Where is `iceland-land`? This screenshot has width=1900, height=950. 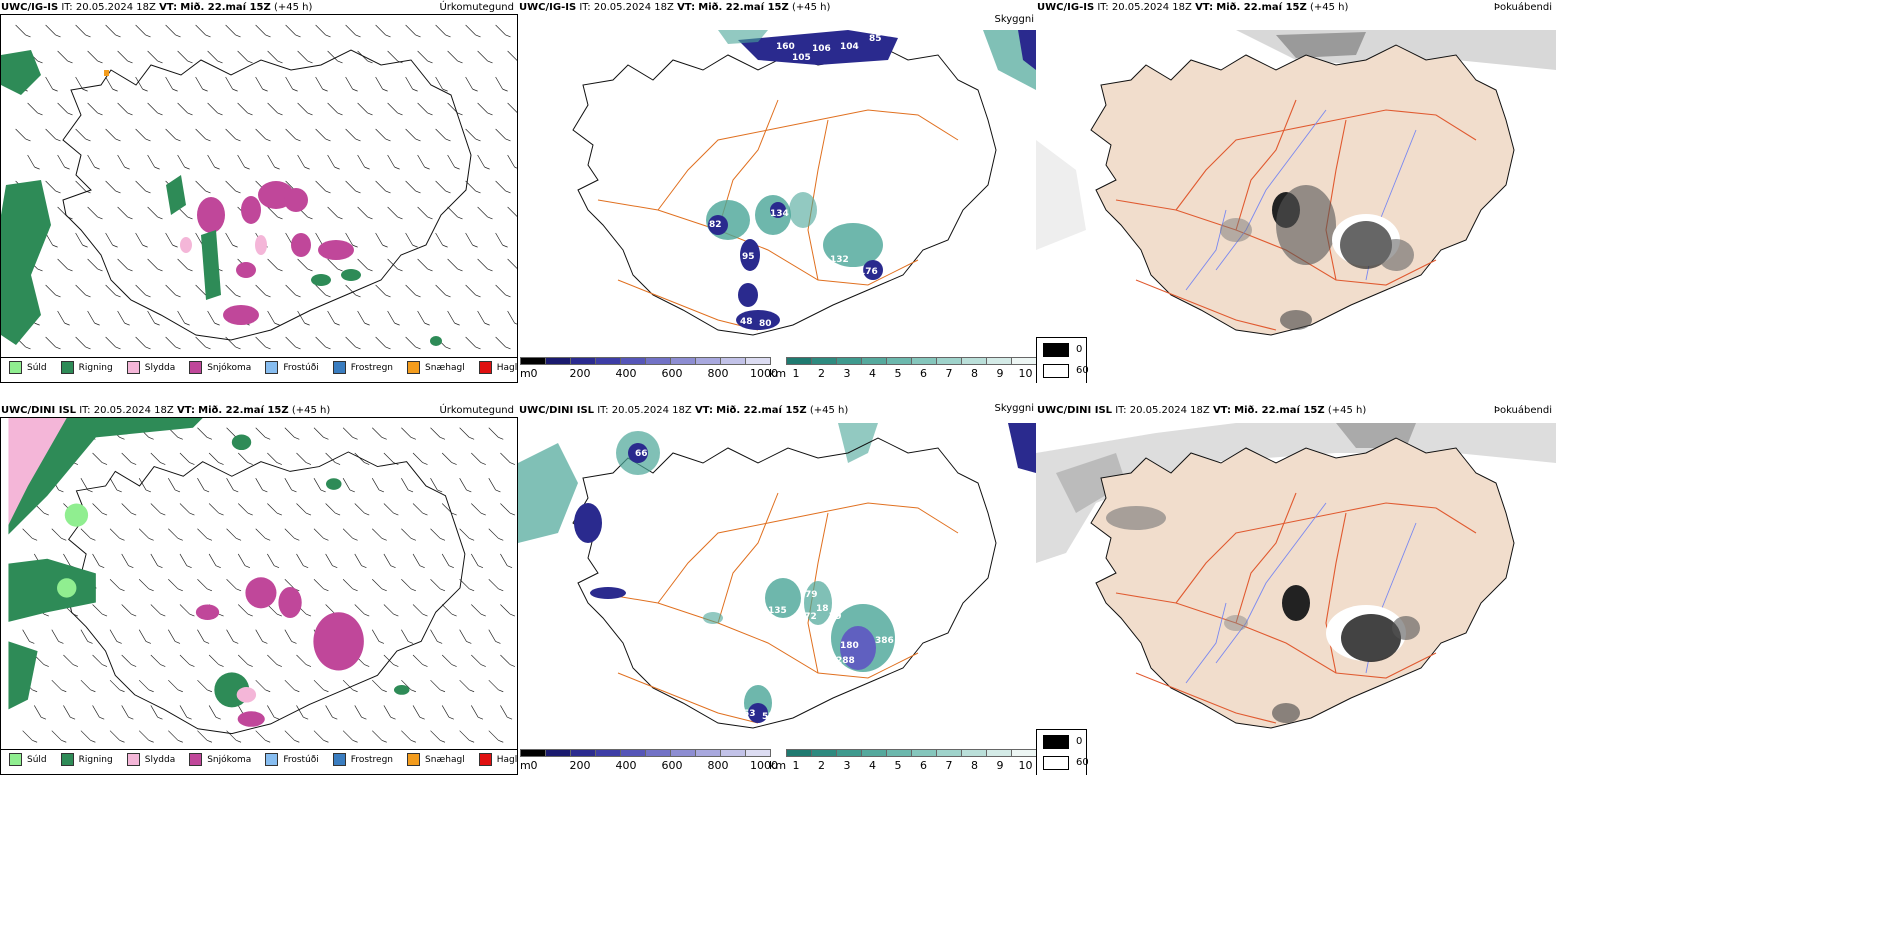
iceland-land is located at coordinates (1302, 583).